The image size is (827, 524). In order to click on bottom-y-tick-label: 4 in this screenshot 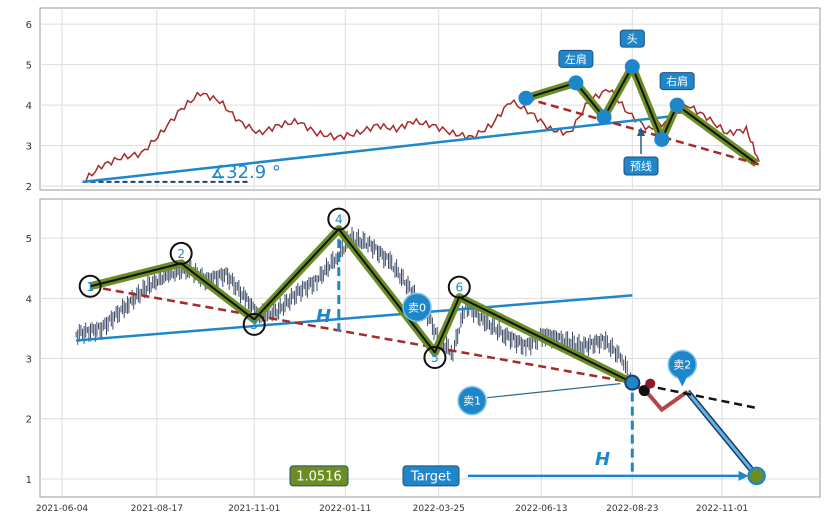, I will do `click(29, 299)`.